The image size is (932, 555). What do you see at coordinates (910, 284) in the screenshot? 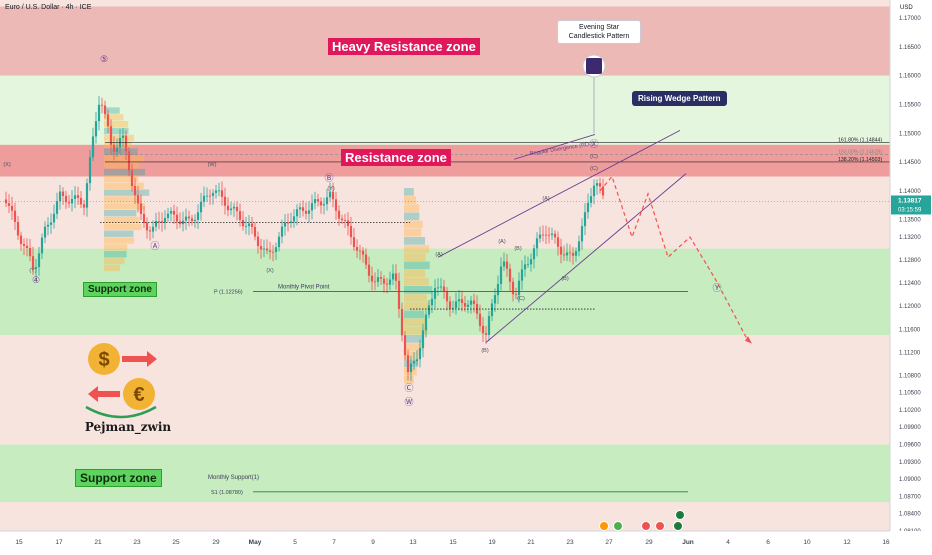
I see `price-axis-tick: 1.12400` at bounding box center [910, 284].